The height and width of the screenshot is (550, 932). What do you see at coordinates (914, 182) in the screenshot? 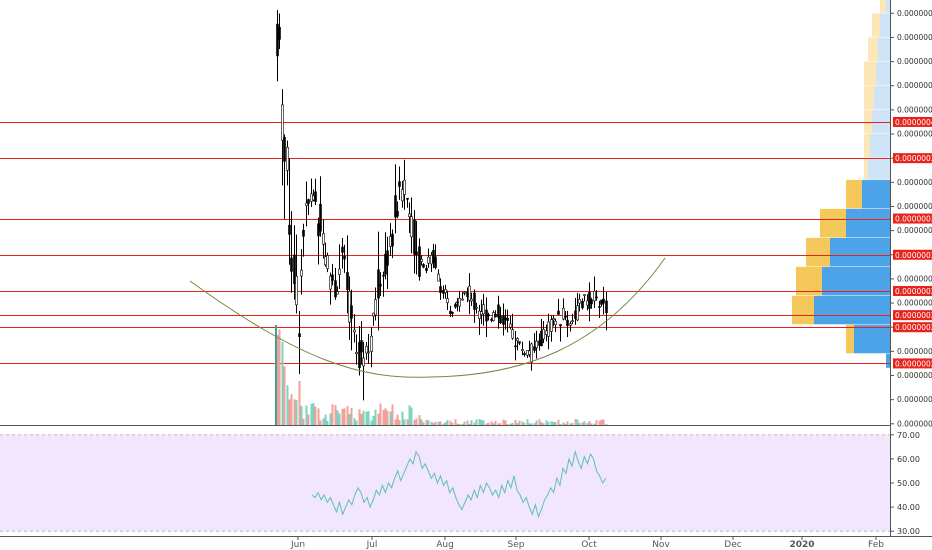
I see `price-tick-label: 0.00000036` at bounding box center [914, 182].